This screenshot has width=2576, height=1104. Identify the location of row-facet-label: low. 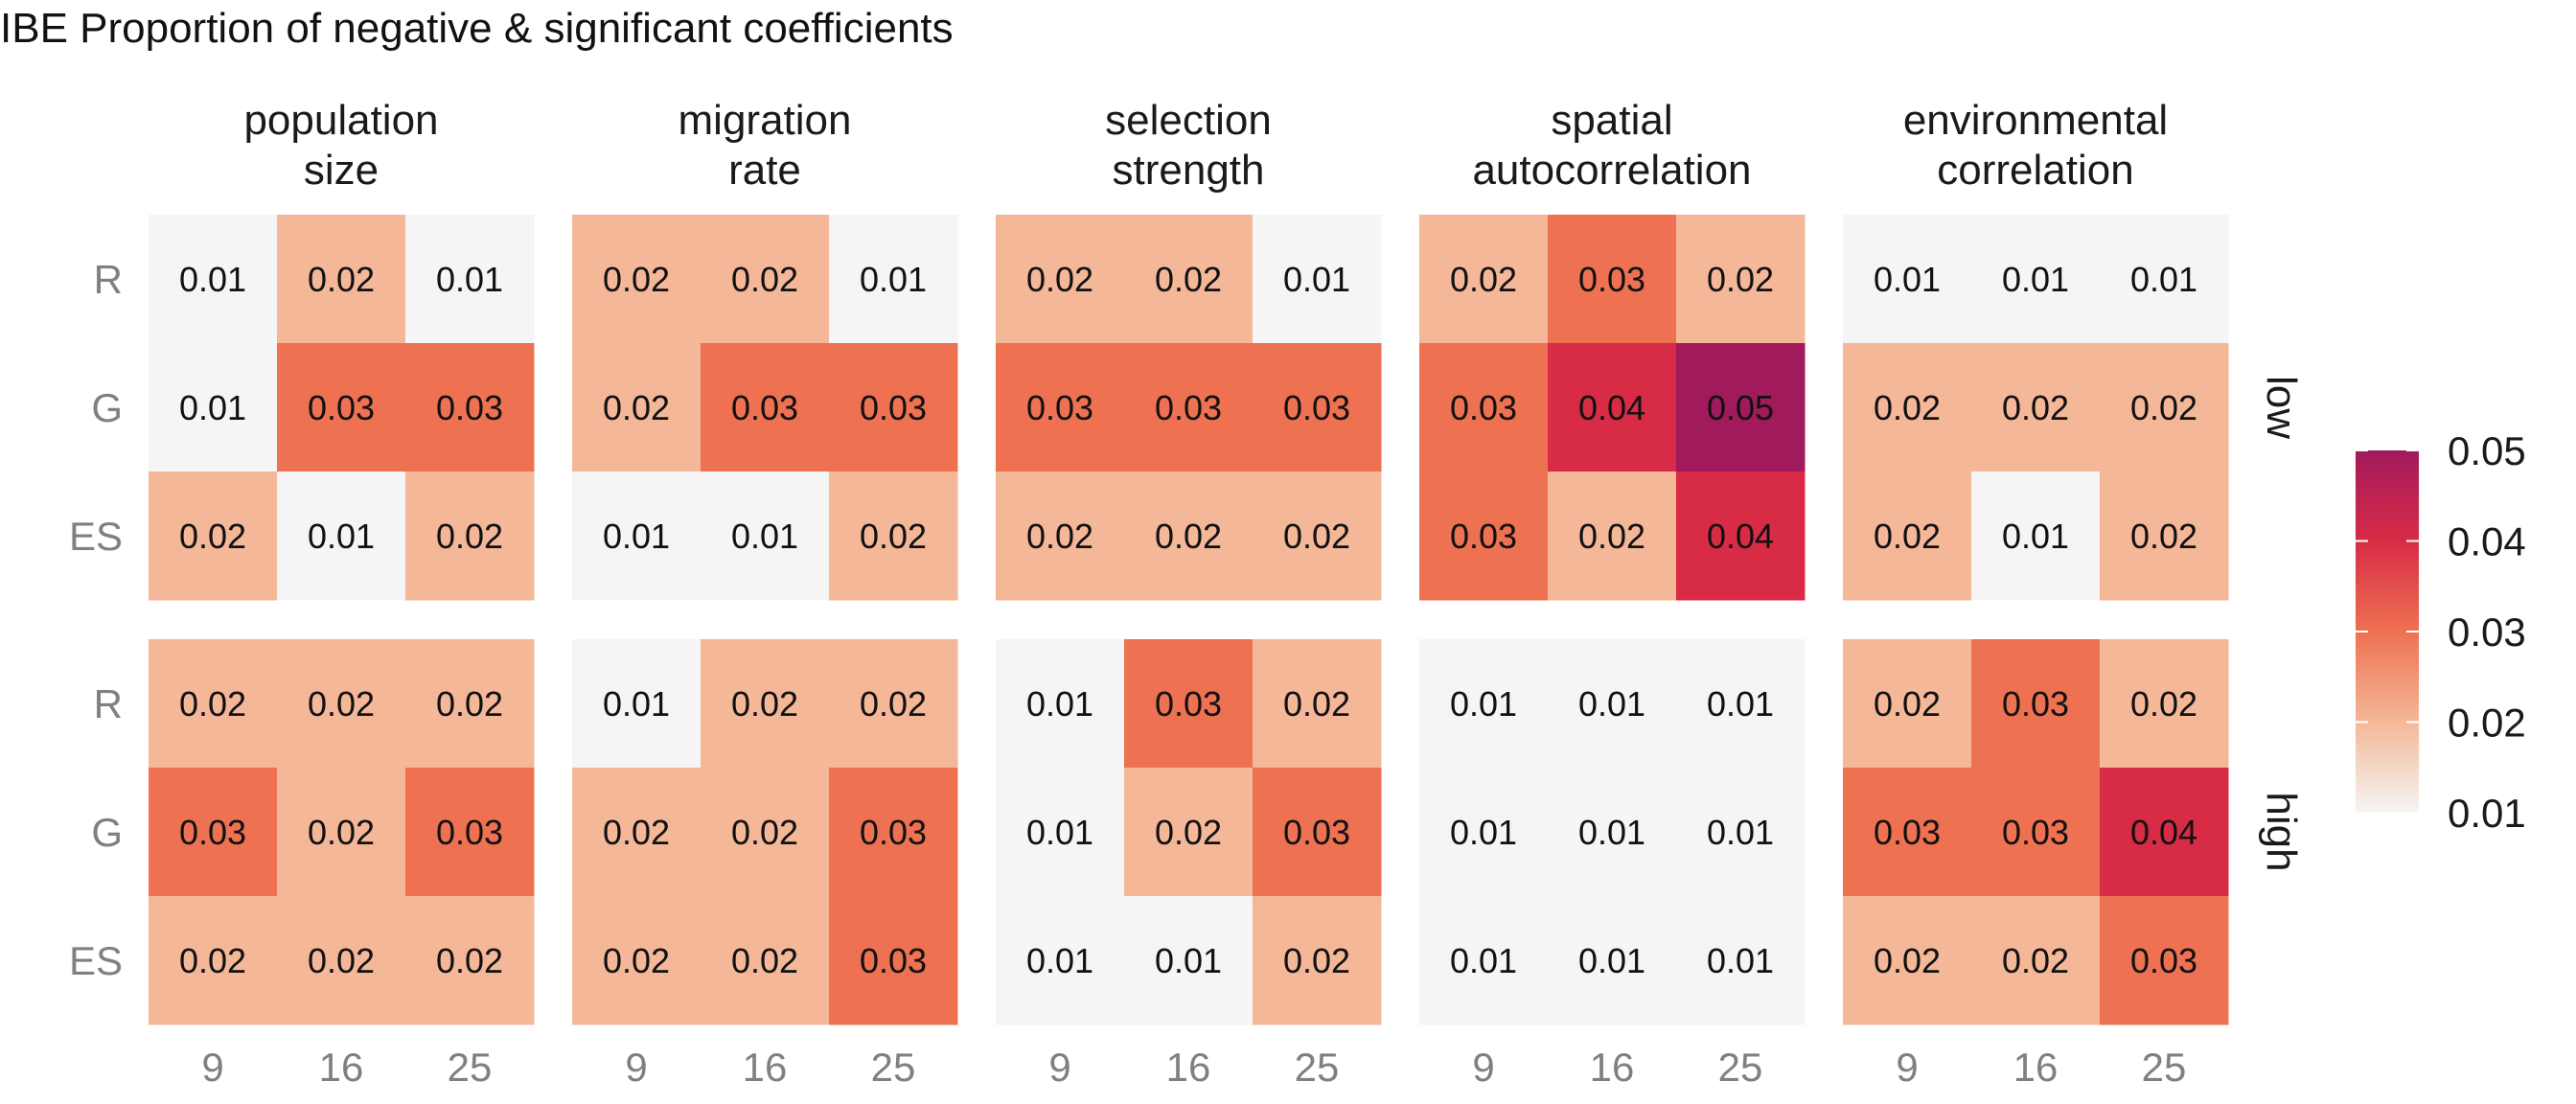
(2281, 407).